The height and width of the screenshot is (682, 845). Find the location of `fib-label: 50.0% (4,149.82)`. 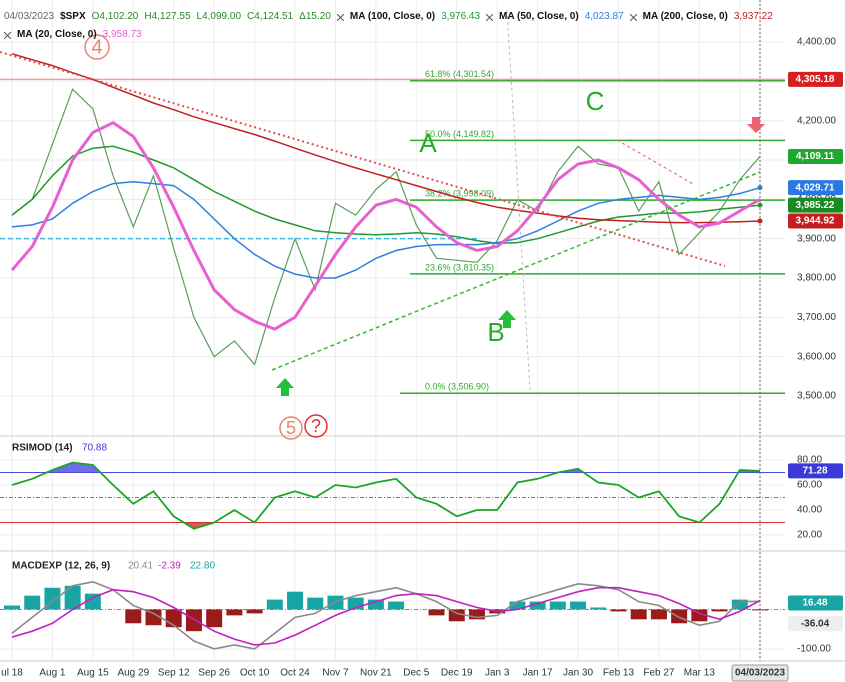

fib-label: 50.0% (4,149.82) is located at coordinates (459, 134).